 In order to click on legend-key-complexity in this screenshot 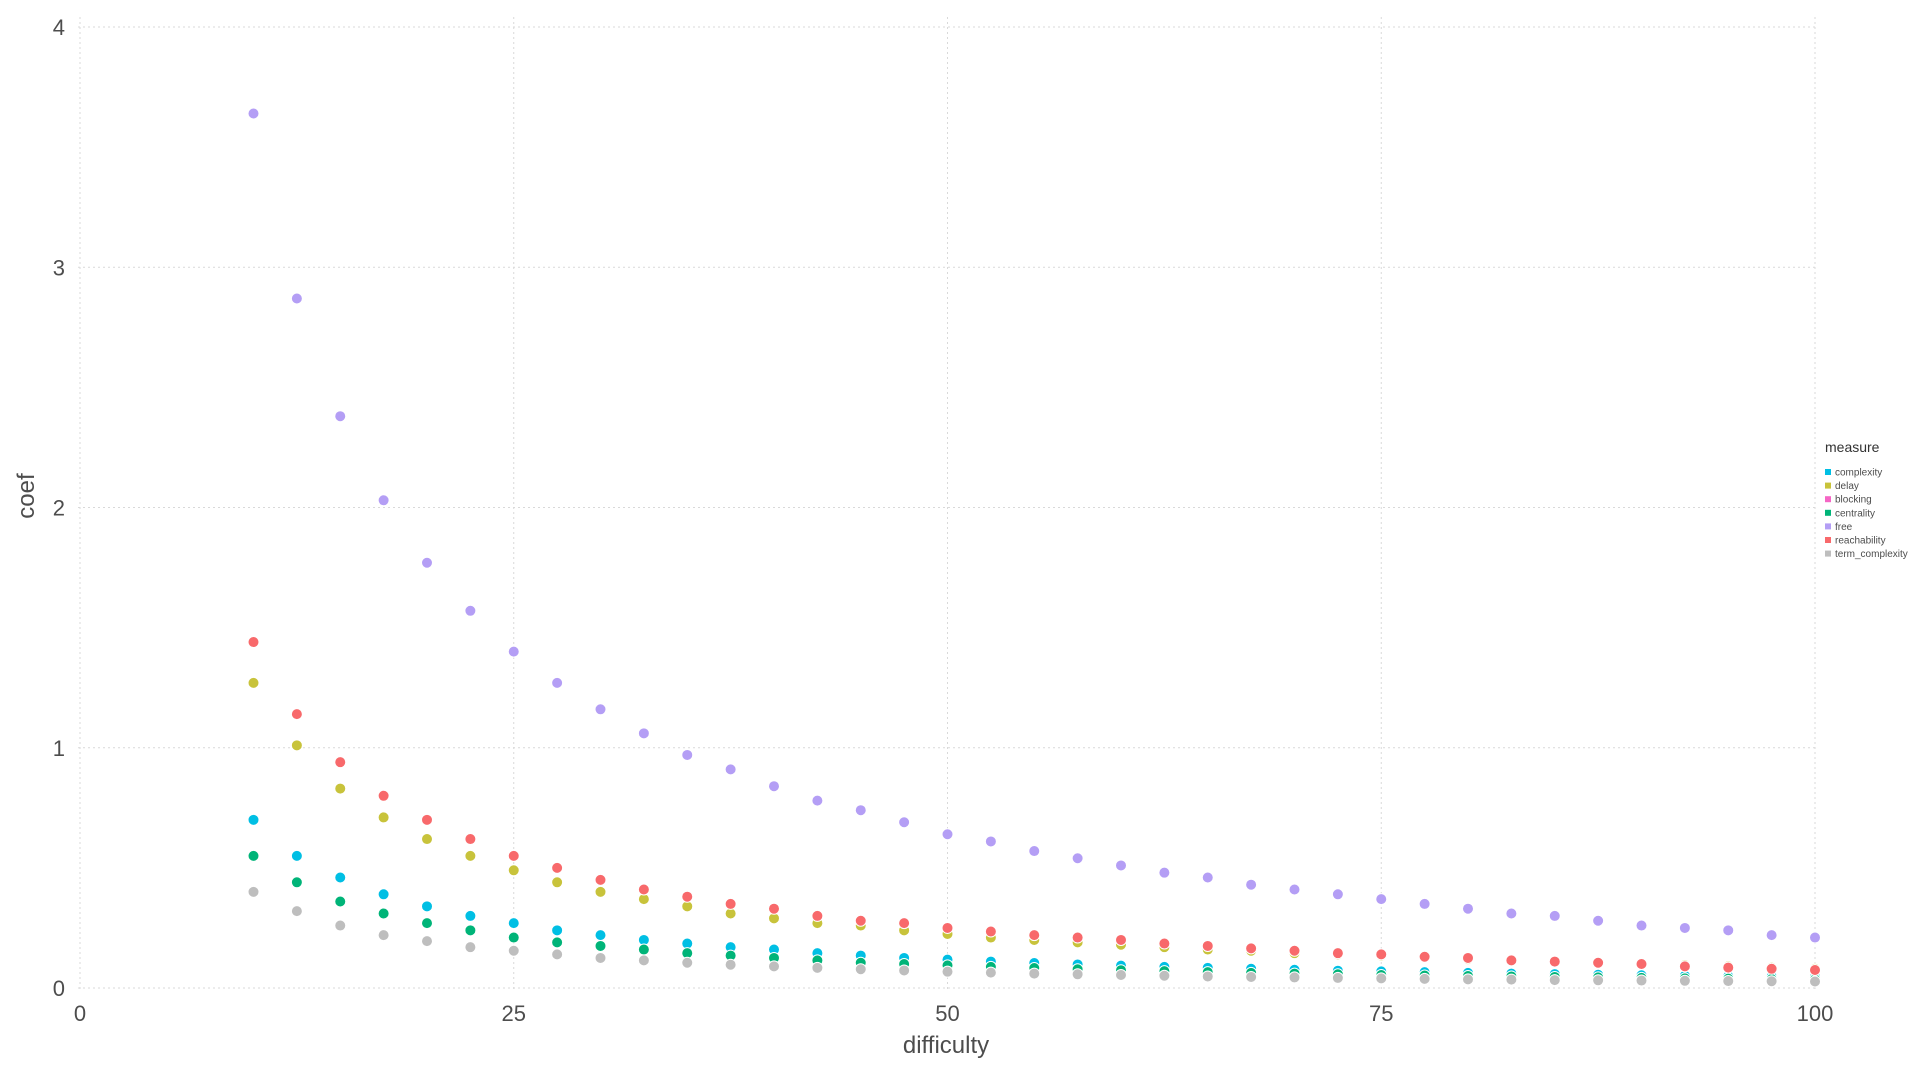, I will do `click(1828, 472)`.